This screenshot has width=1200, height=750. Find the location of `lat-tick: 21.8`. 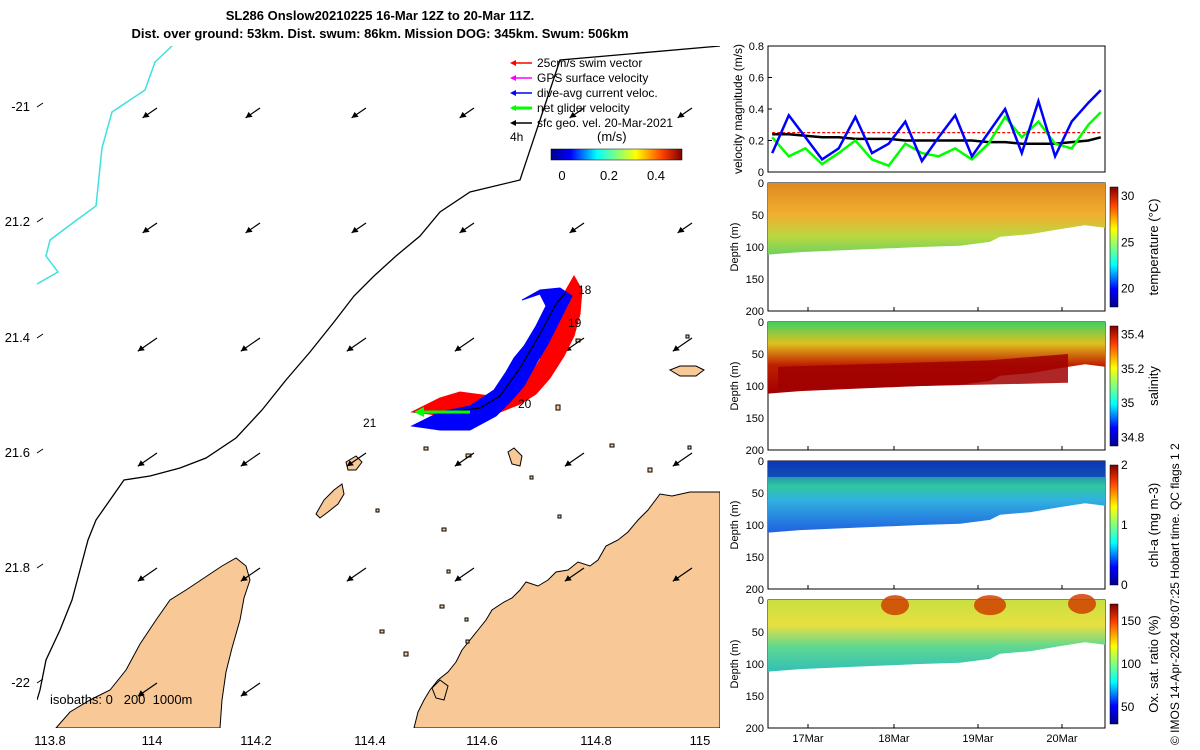

lat-tick: 21.8 is located at coordinates (17, 567).